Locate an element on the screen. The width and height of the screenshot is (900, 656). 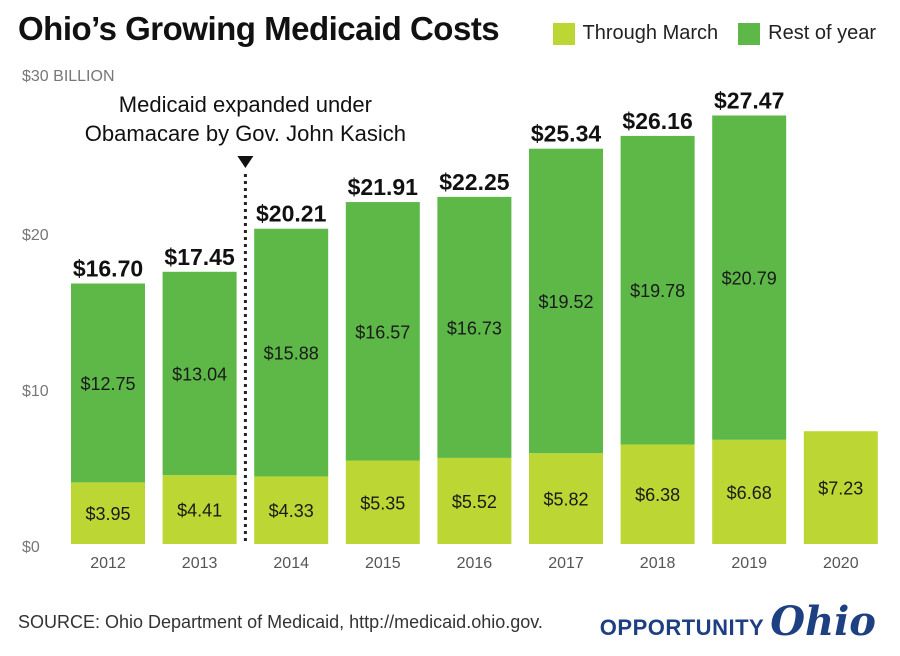
bar-value-label: $5.52 is located at coordinates (474, 502).